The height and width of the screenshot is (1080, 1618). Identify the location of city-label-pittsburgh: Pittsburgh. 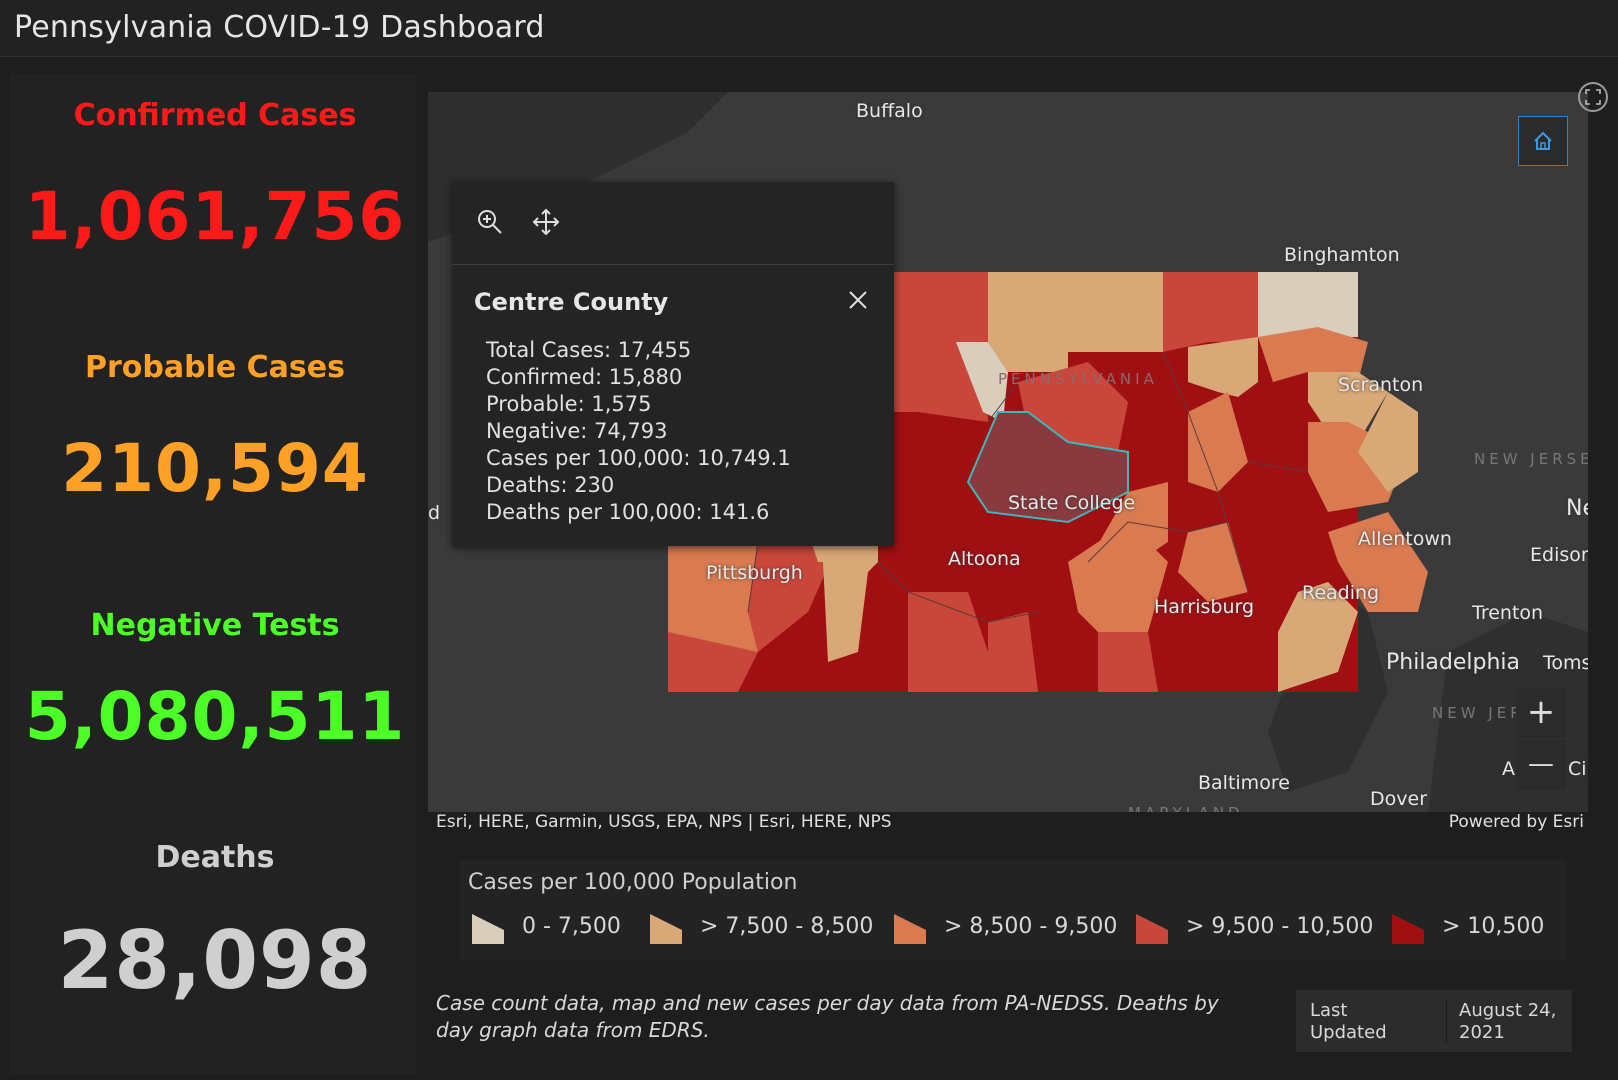
(754, 573).